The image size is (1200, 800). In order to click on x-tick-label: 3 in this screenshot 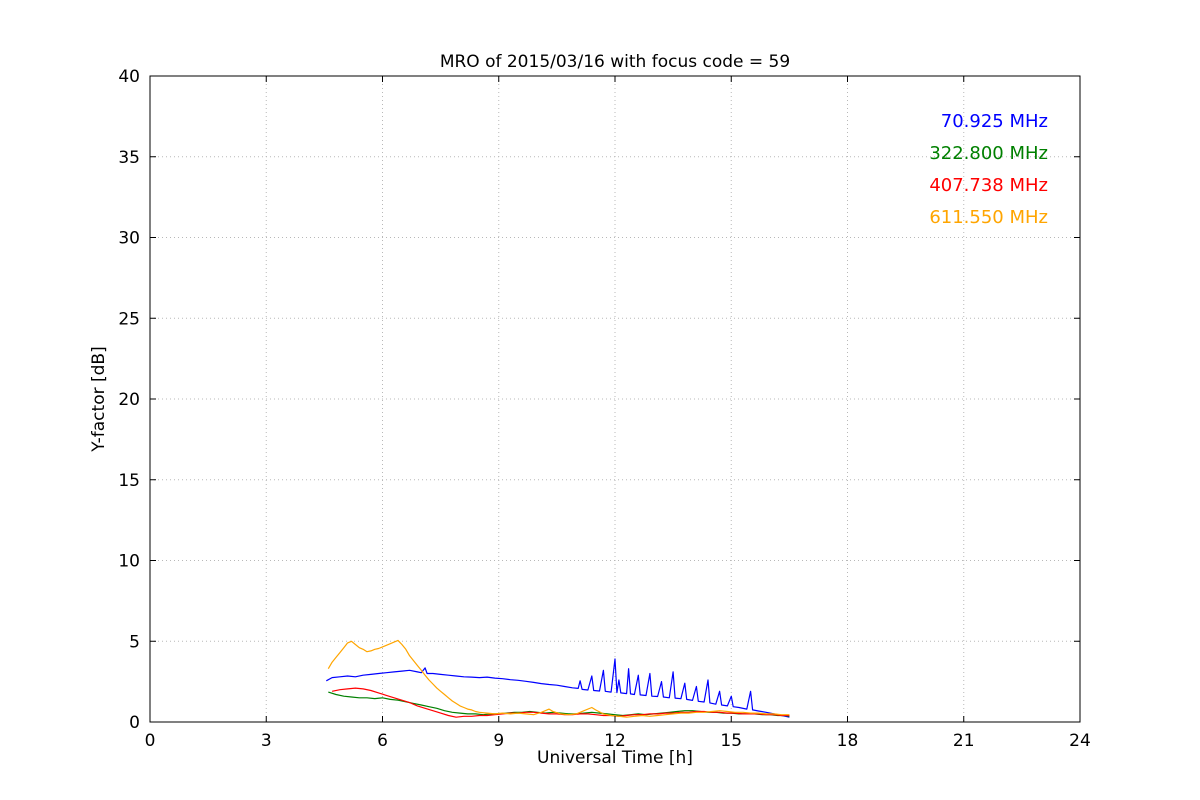, I will do `click(266, 741)`.